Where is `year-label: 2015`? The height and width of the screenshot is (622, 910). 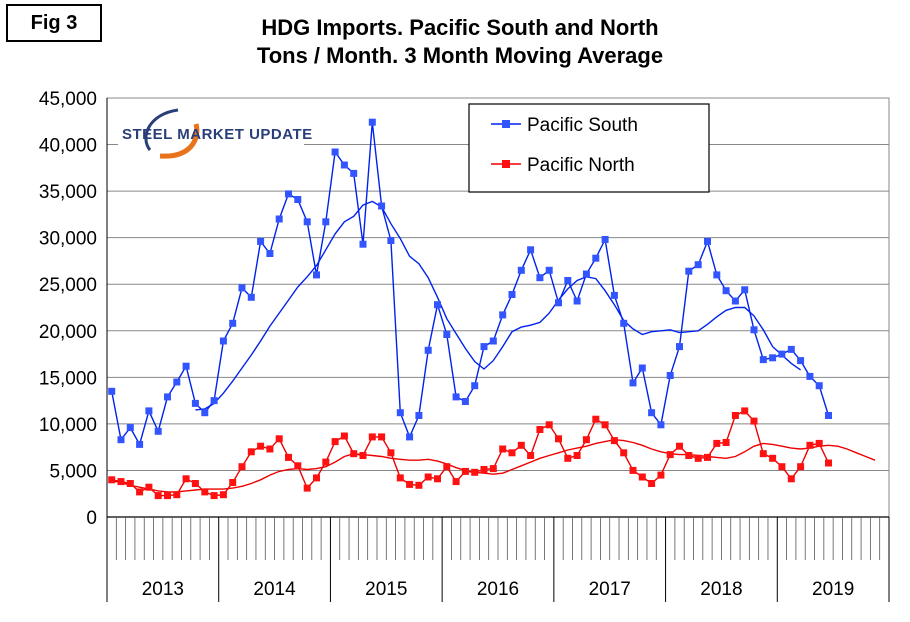 year-label: 2015 is located at coordinates (386, 589).